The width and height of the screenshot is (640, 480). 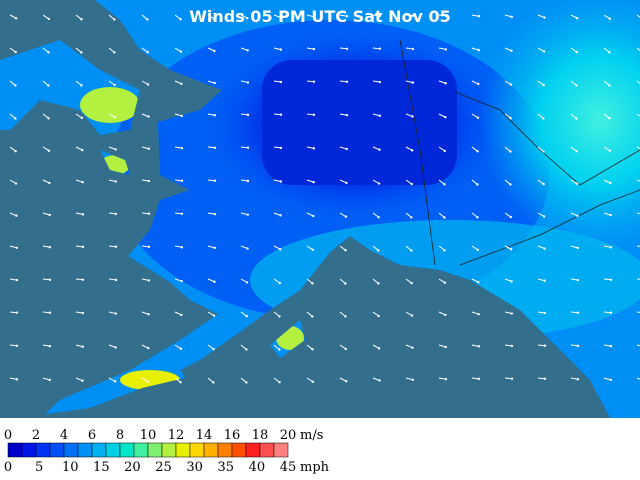 What do you see at coordinates (8, 435) in the screenshot?
I see `ms-label: 0` at bounding box center [8, 435].